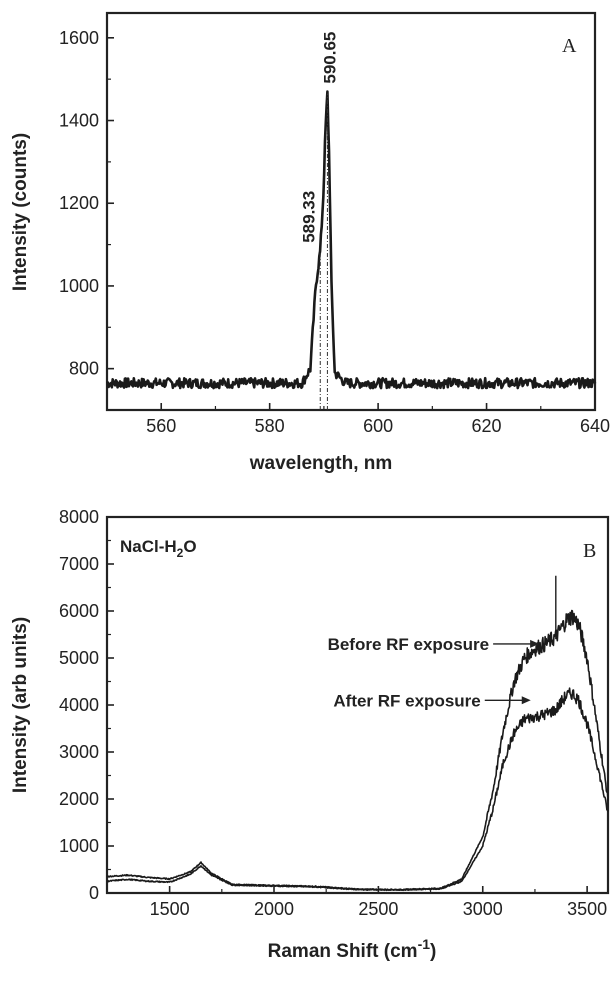 This screenshot has height=990, width=616. Describe the element at coordinates (79, 799) in the screenshot. I see `panel-b-y-tick-label: 2000` at that location.